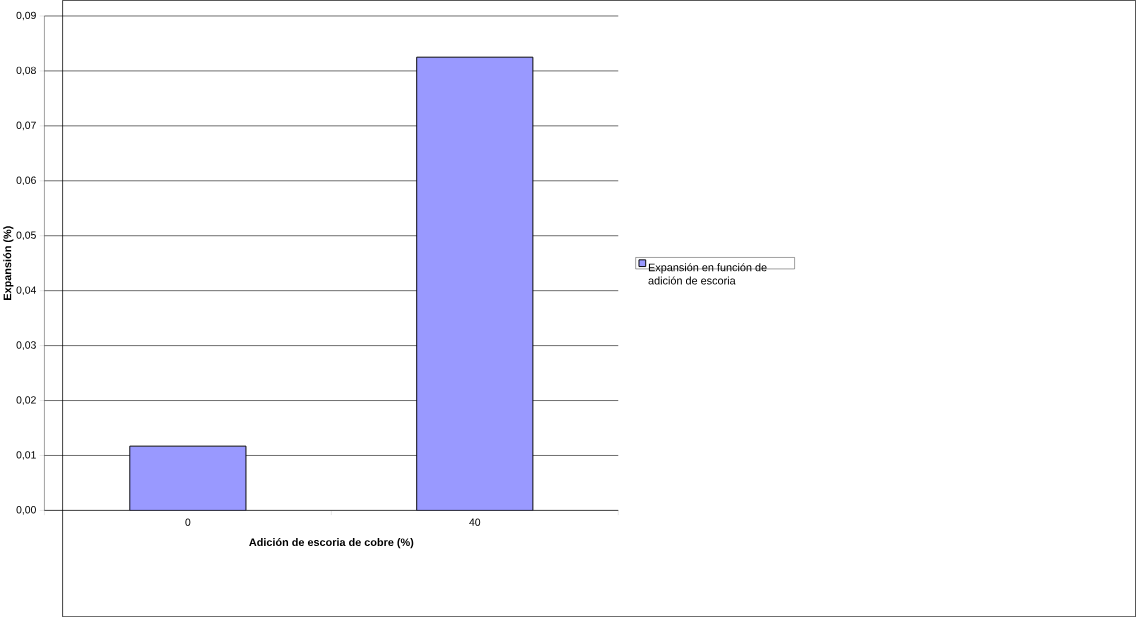 The width and height of the screenshot is (1136, 617). What do you see at coordinates (26, 16) in the screenshot?
I see `y-tick-label: 0,09` at bounding box center [26, 16].